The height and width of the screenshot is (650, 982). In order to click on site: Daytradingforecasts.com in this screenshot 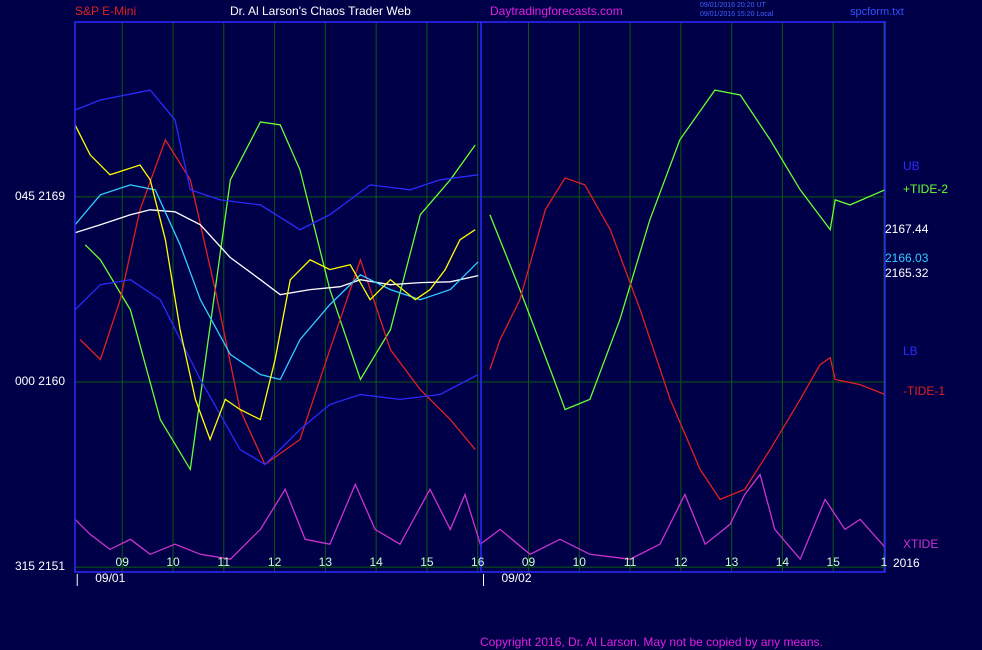, I will do `click(556, 11)`.